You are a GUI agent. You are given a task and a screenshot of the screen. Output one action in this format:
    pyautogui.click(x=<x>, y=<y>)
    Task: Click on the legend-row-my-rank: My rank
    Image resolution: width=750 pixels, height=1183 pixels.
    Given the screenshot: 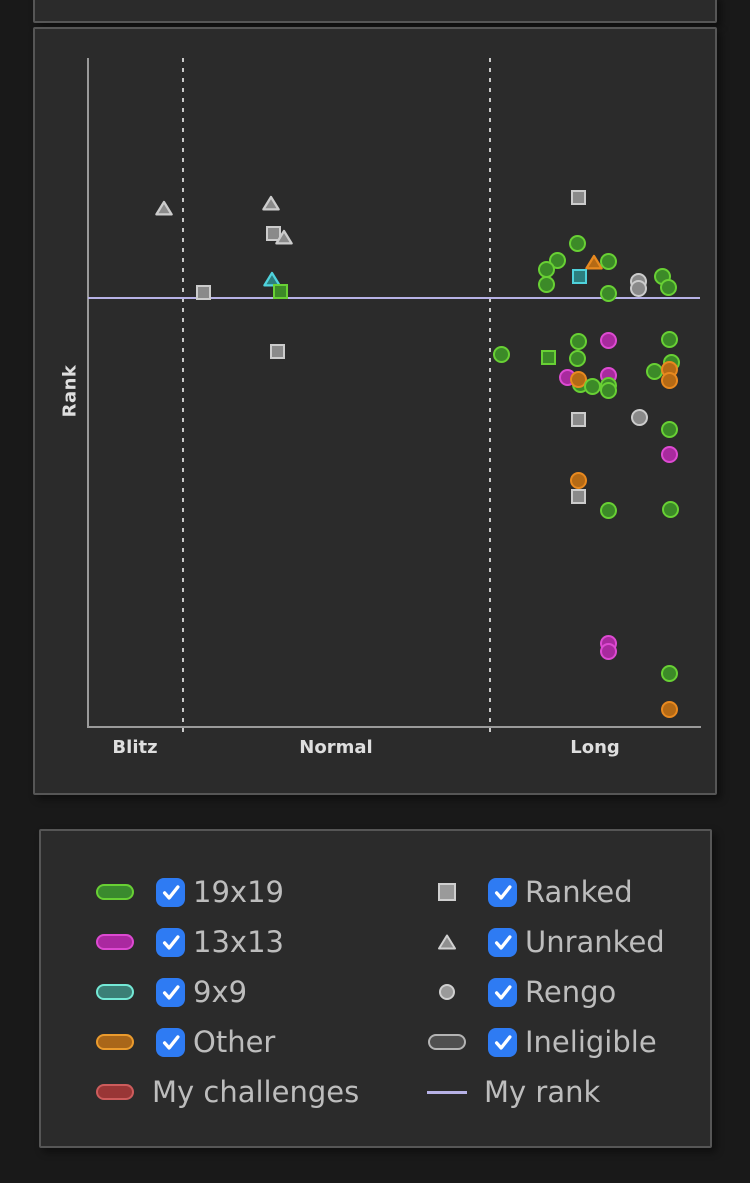 What is the action you would take?
    pyautogui.click(x=546, y=1092)
    